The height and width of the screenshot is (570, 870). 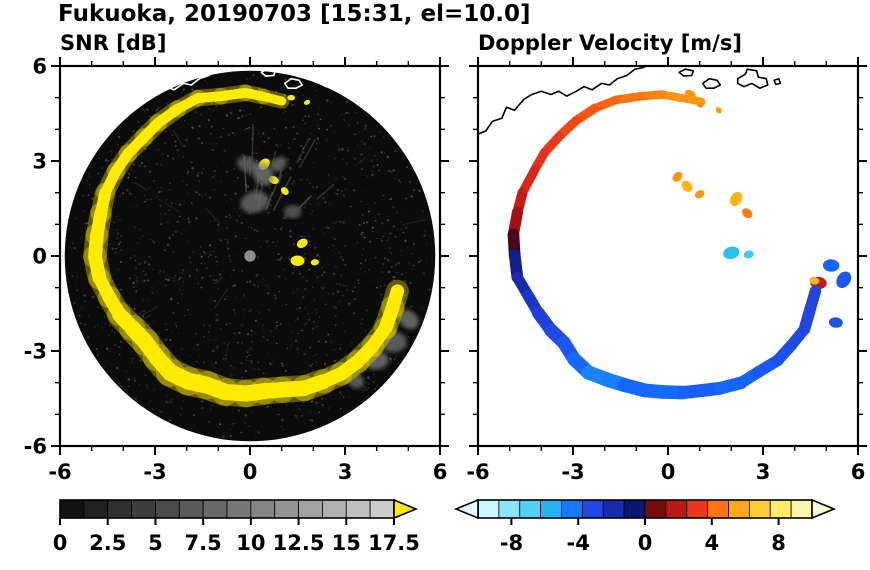 What do you see at coordinates (35, 352) in the screenshot?
I see `y-tick-label: -3` at bounding box center [35, 352].